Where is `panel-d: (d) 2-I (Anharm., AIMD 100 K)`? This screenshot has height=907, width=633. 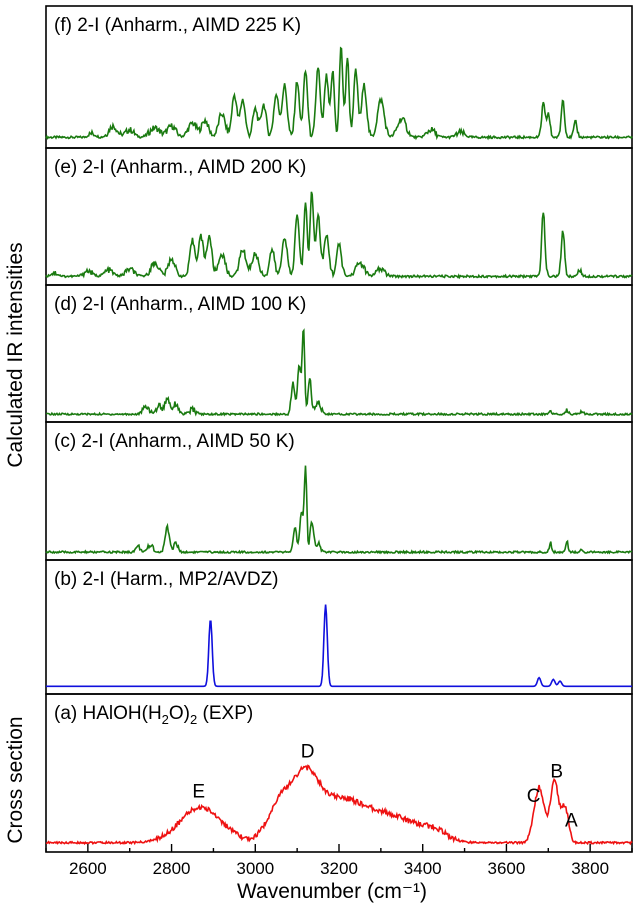
panel-d: (d) 2-I (Anharm., AIMD 100 K) is located at coordinates (339, 353).